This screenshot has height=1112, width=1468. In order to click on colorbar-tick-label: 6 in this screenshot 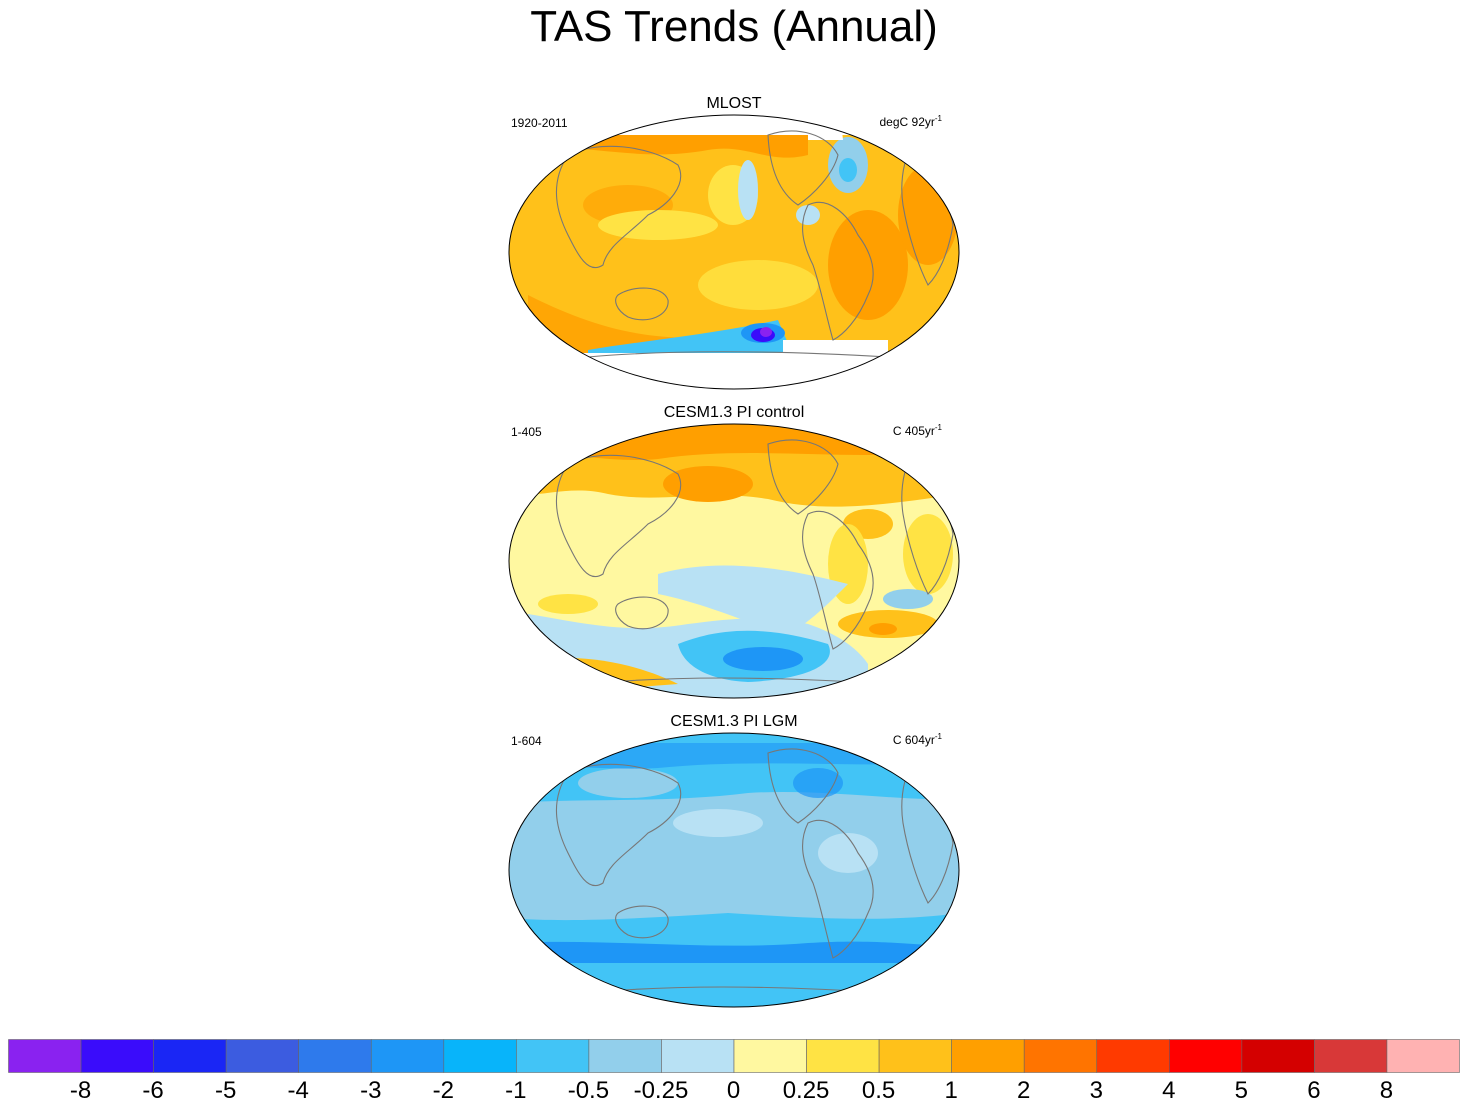, I will do `click(1314, 1090)`.